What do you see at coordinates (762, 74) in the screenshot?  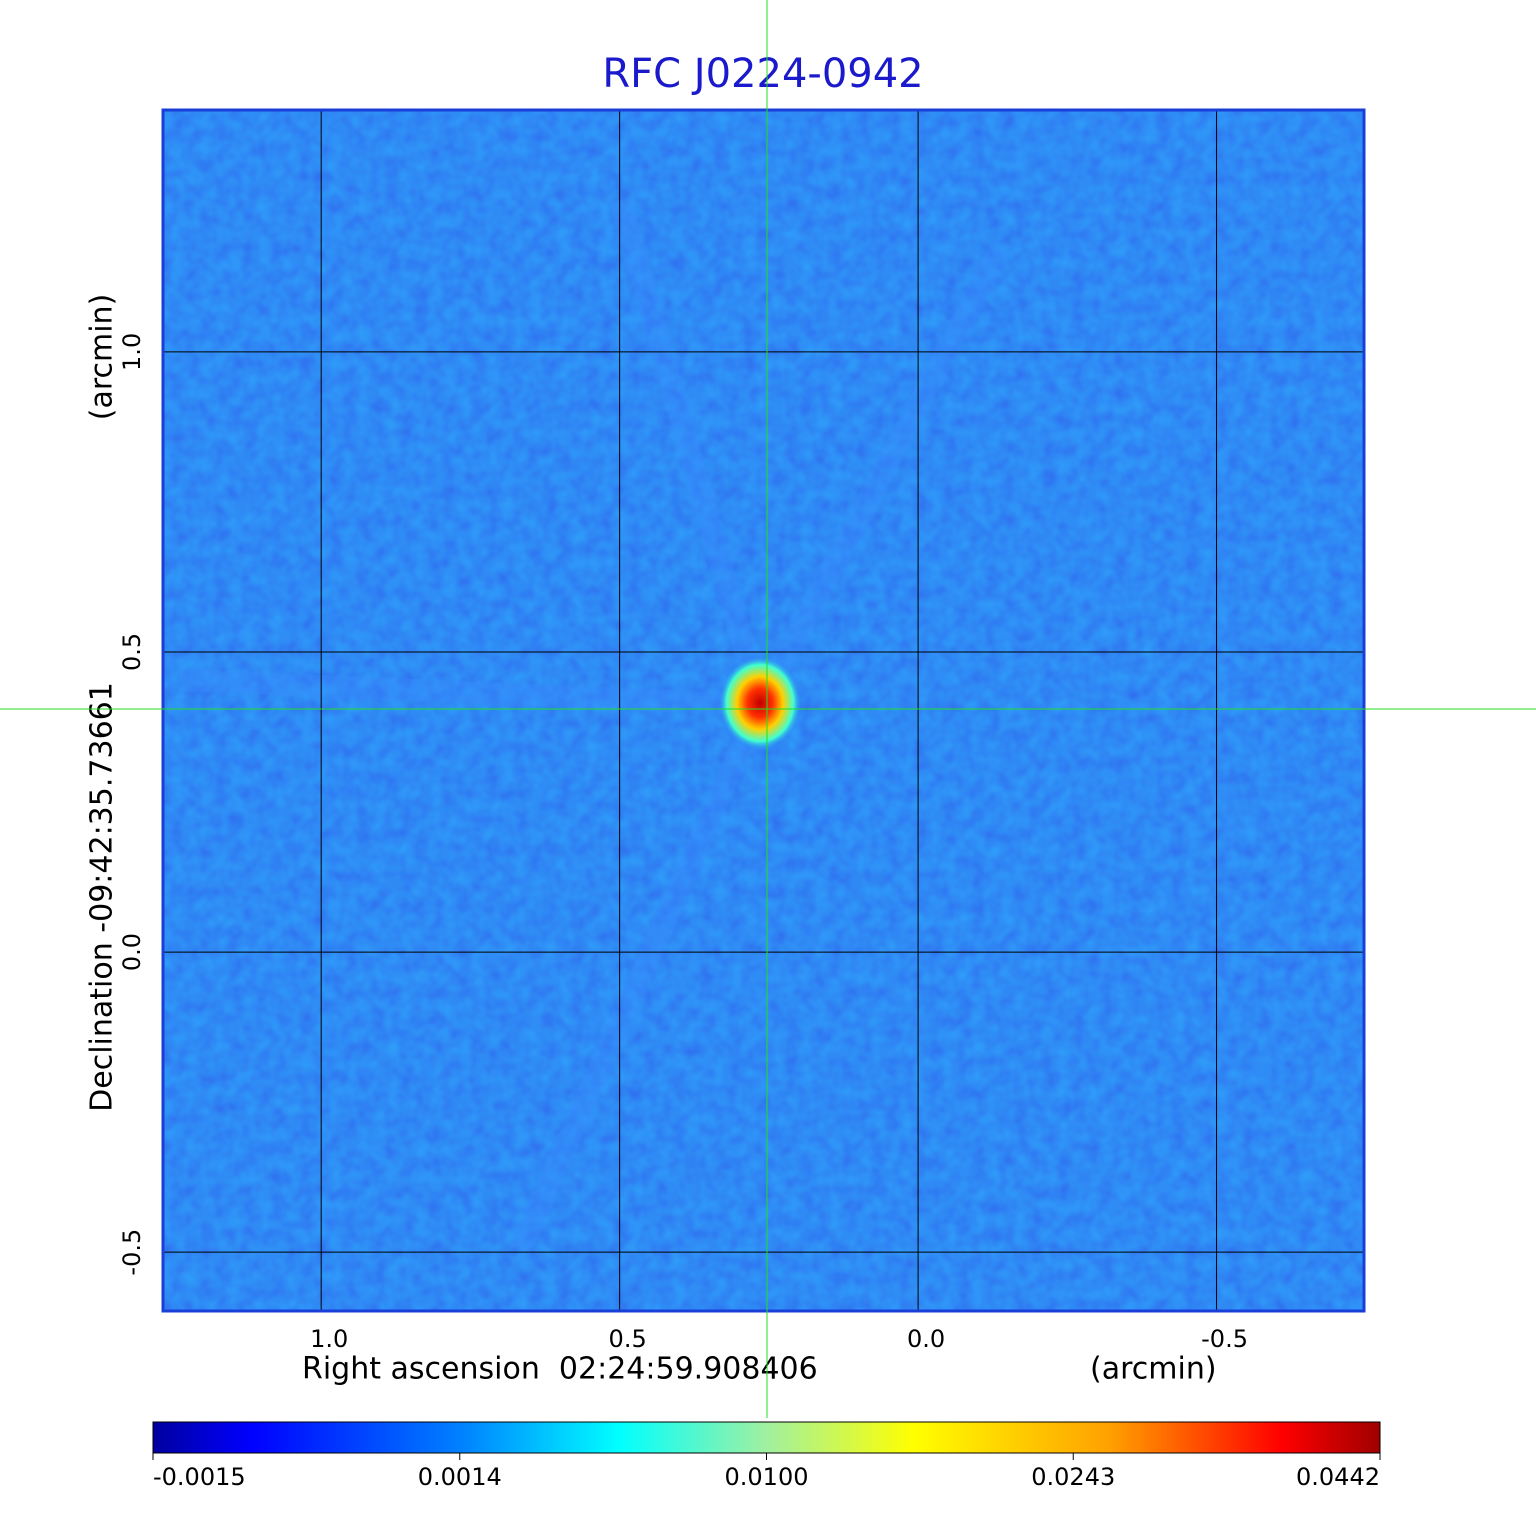 I see `chart-title: RFC J0224-0942` at bounding box center [762, 74].